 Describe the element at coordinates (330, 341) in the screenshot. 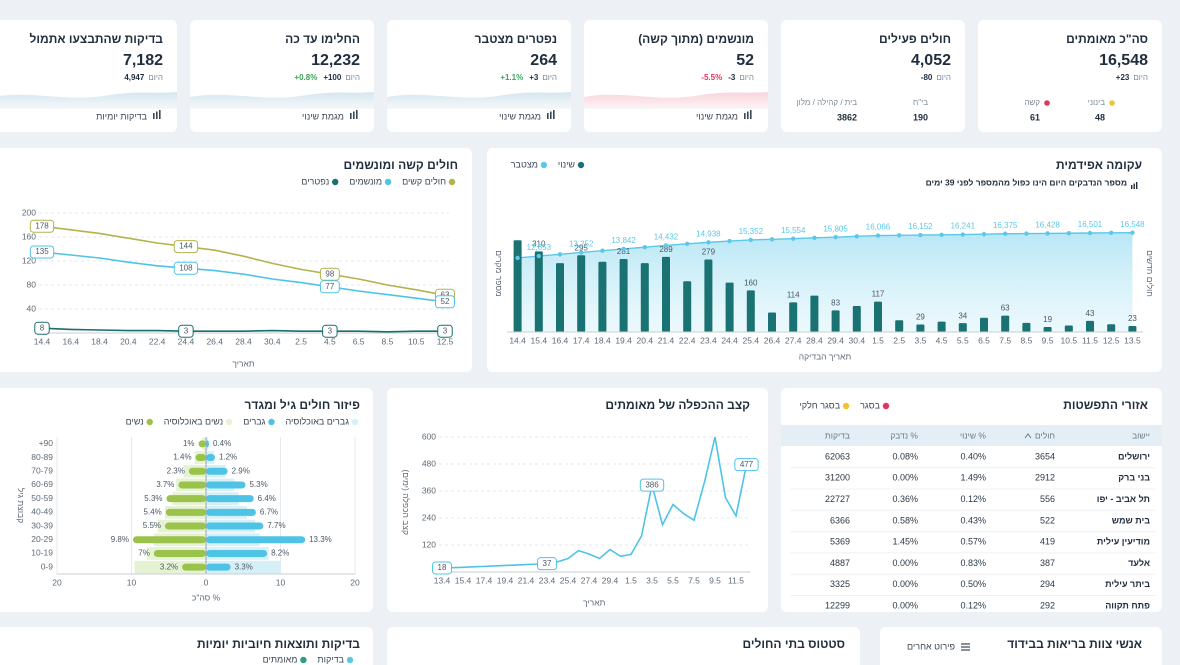

I see `x-tick-label: 4.5` at that location.